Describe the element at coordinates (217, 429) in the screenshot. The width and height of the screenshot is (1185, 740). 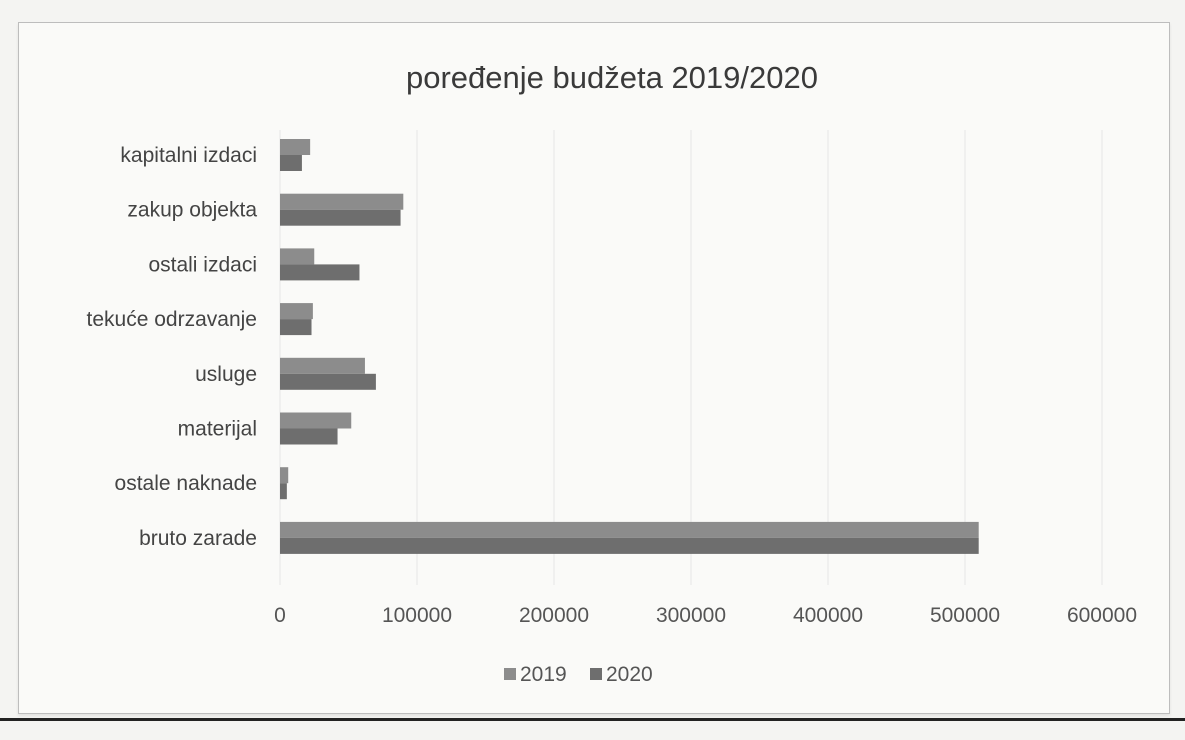
I see `category-label: materijal` at that location.